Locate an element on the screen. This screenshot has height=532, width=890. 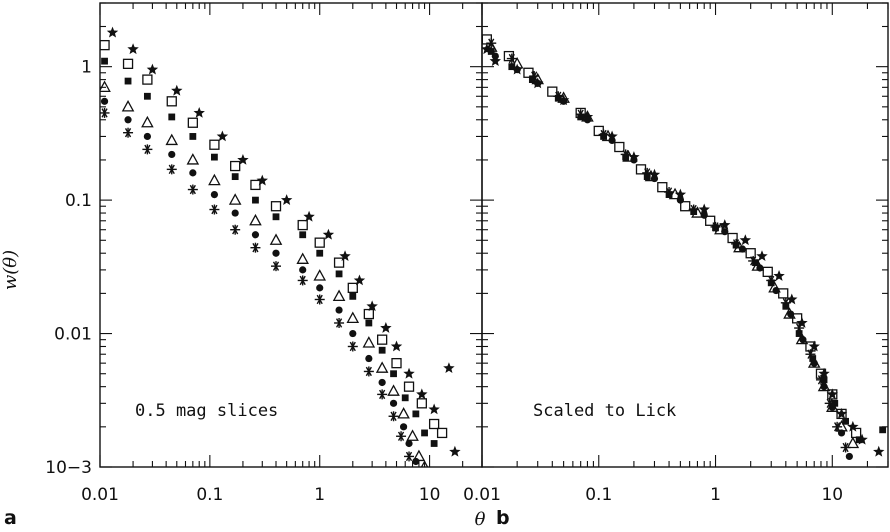
x-tick-label: 10 is located at coordinates (430, 495).